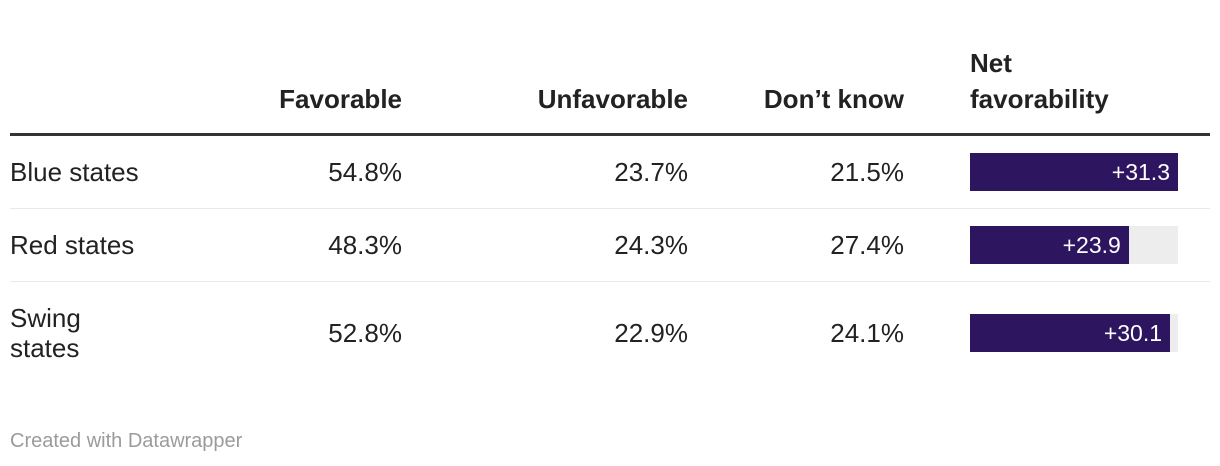 The image size is (1220, 466). I want to click on net-bar-value: +30.1, so click(1133, 333).